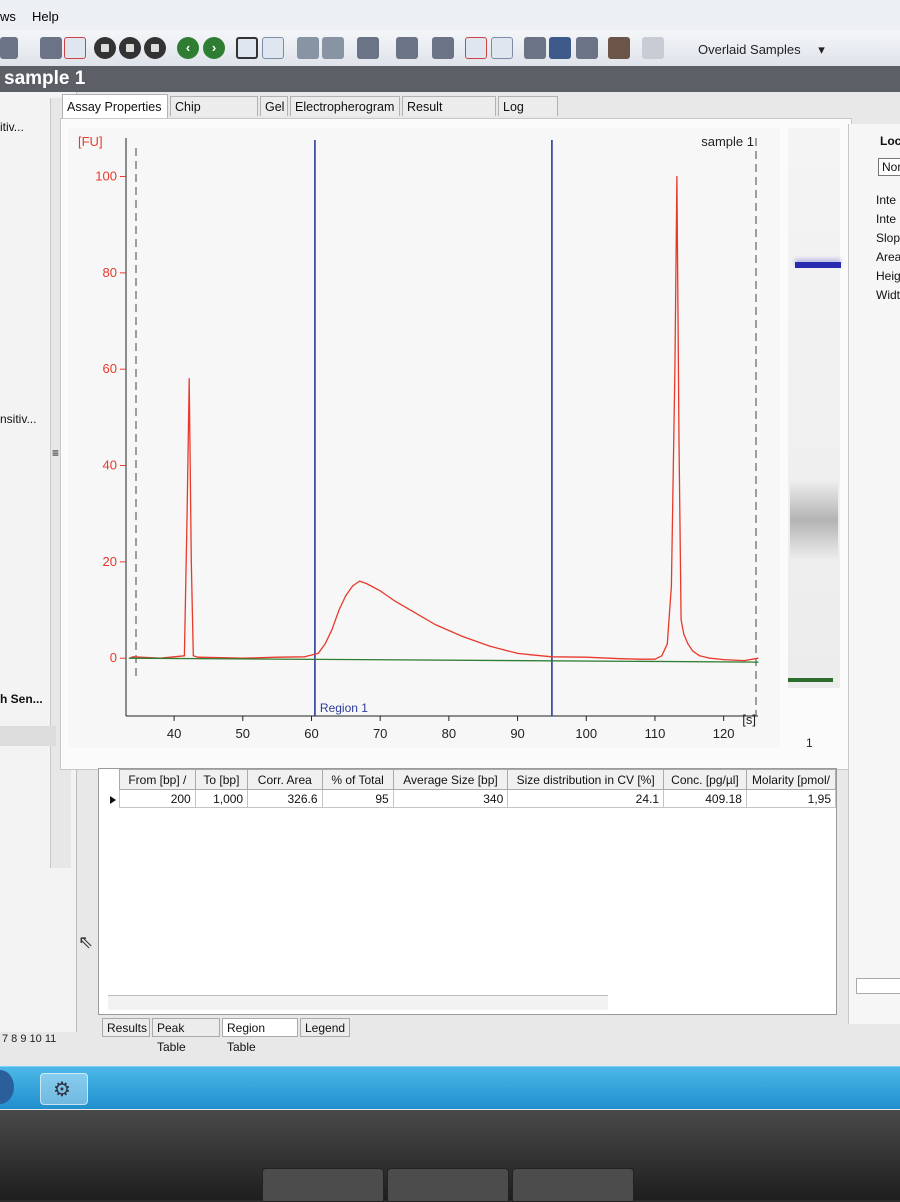  What do you see at coordinates (818, 265) in the screenshot?
I see `gel-upper-marker-band` at bounding box center [818, 265].